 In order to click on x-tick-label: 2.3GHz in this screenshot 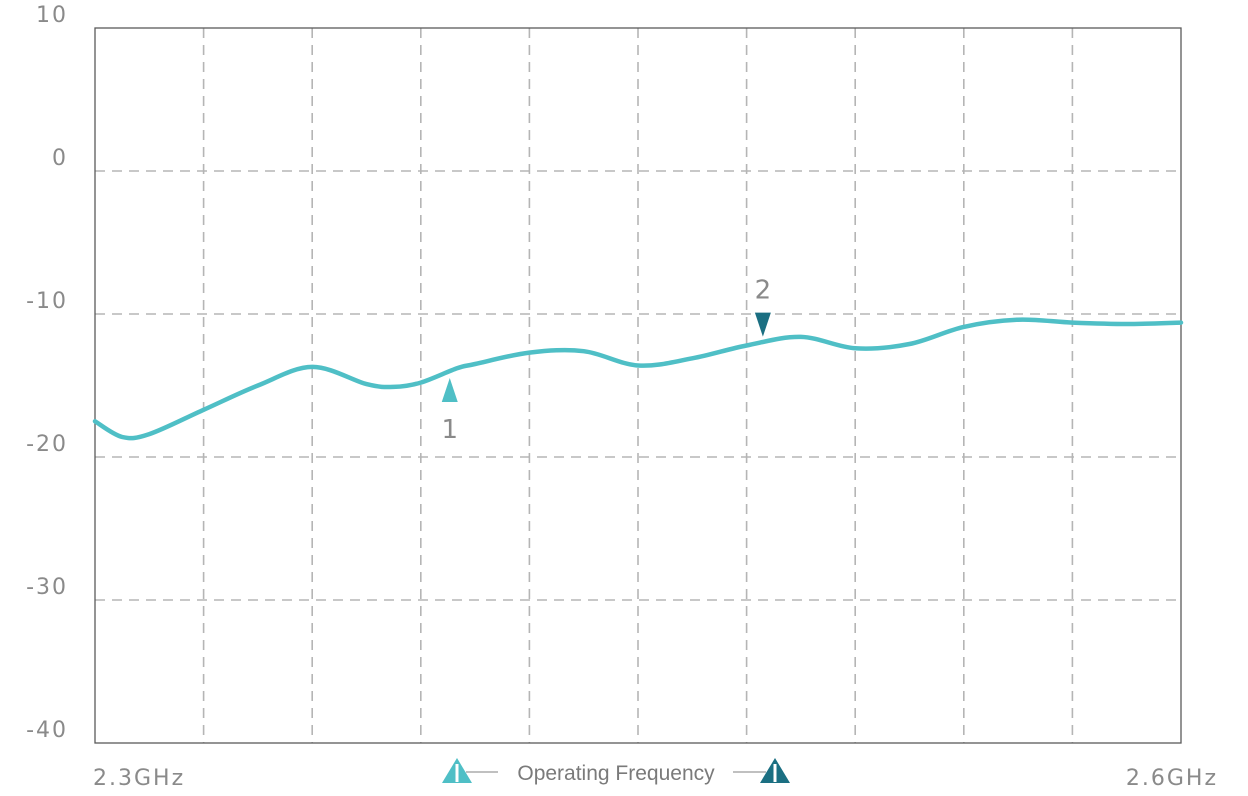, I will do `click(139, 778)`.